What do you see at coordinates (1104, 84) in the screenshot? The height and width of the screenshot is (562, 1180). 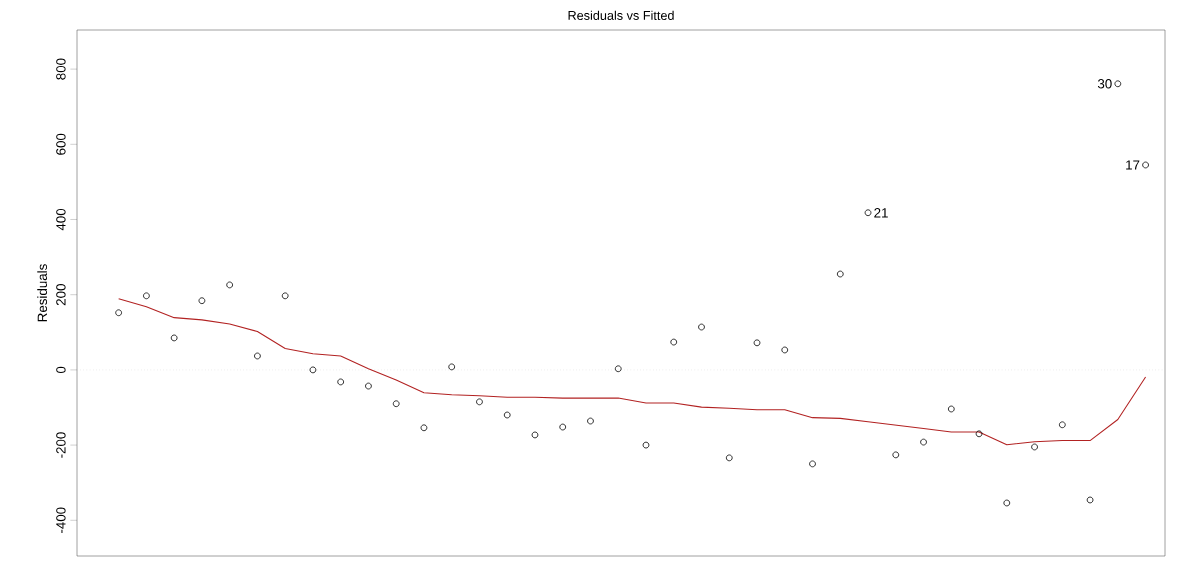 I see `annotation: 30` at bounding box center [1104, 84].